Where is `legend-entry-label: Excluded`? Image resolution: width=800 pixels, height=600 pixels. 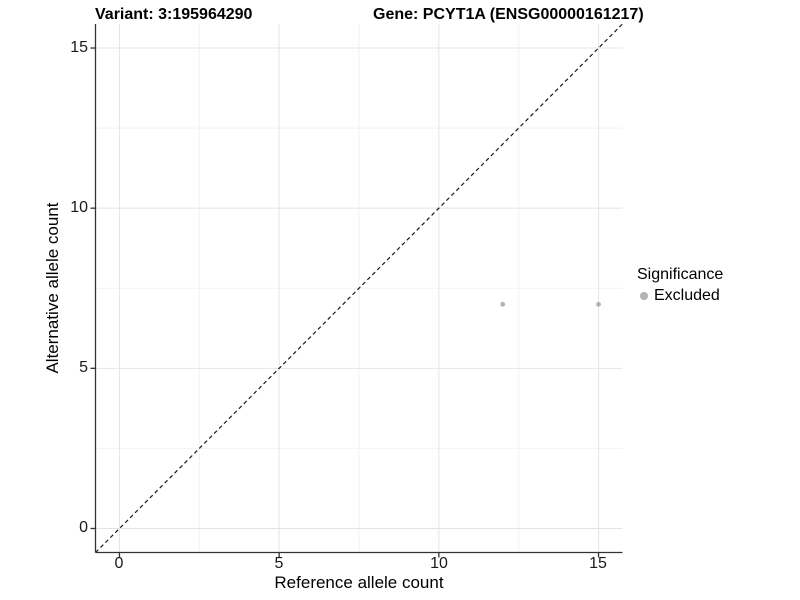
legend-entry-label: Excluded is located at coordinates (687, 295).